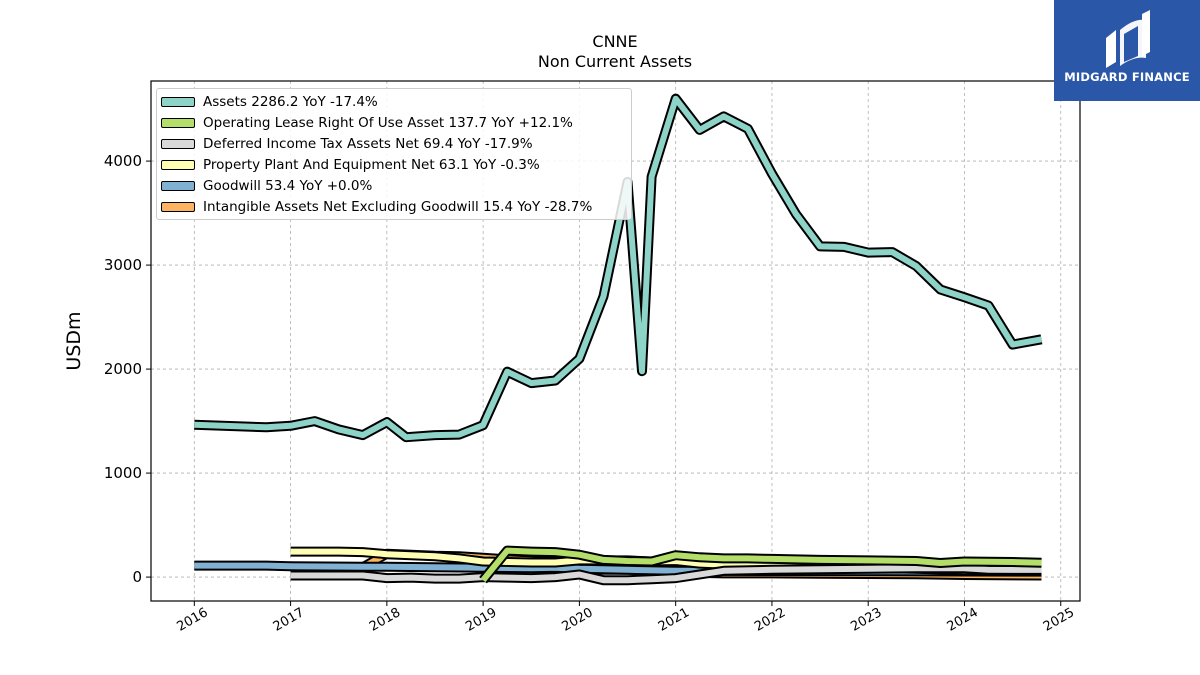 Image resolution: width=1200 pixels, height=675 pixels. Describe the element at coordinates (385, 620) in the screenshot. I see `x-tick-label: 2018` at that location.